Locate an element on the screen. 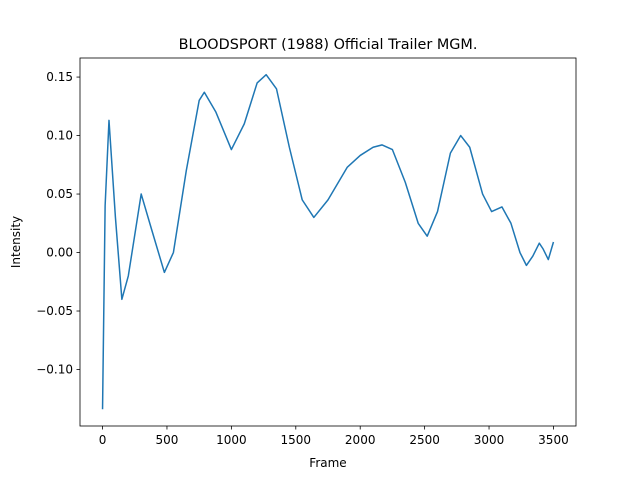  x-tick-label: 500 is located at coordinates (167, 440).